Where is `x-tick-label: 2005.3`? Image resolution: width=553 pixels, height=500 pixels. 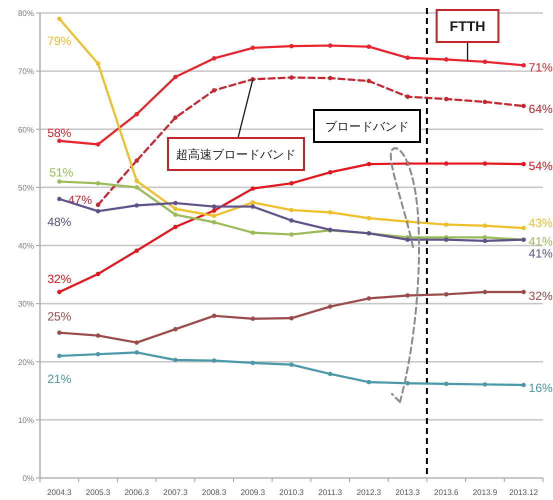 x-tick-label: 2005.3 is located at coordinates (98, 492).